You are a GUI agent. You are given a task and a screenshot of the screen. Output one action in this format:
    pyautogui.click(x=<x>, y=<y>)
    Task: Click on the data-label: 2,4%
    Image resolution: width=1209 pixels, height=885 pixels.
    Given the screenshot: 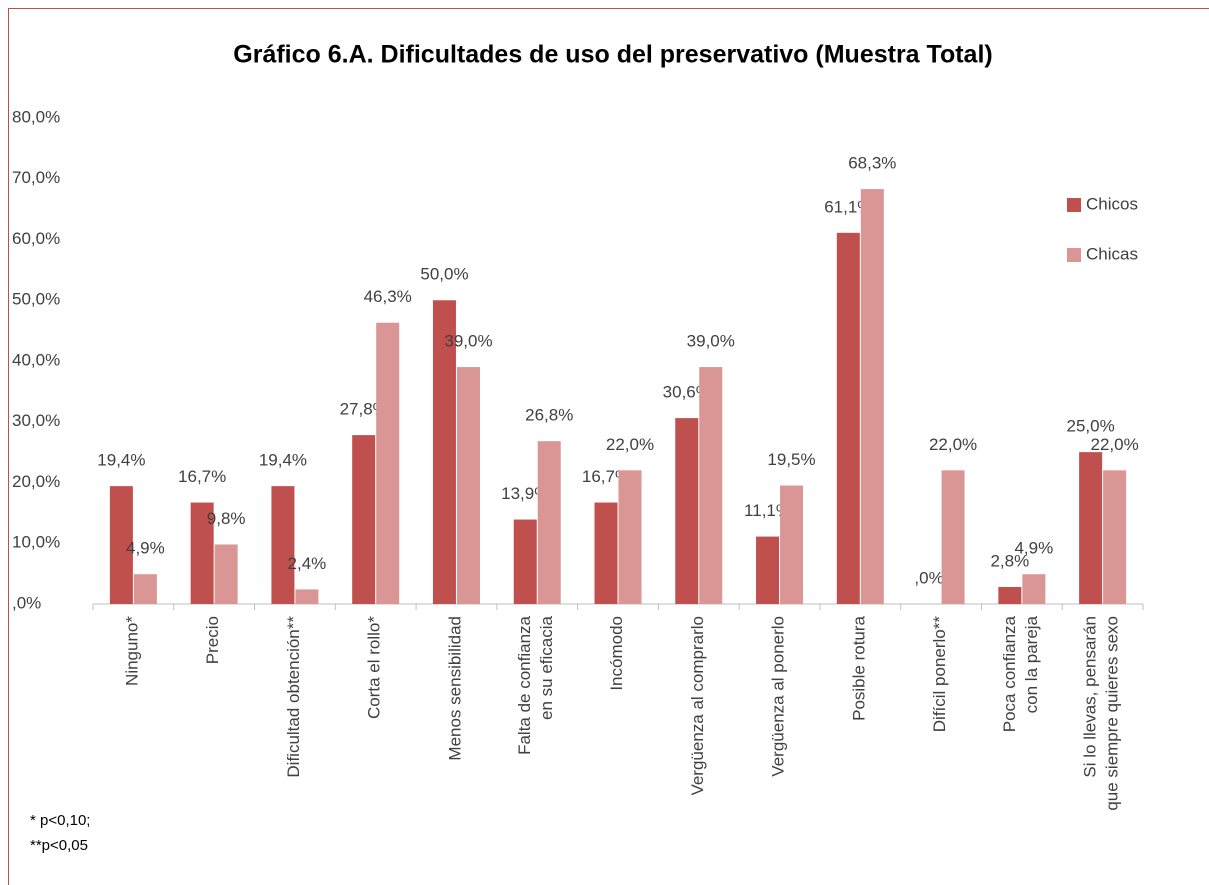 What is the action you would take?
    pyautogui.click(x=307, y=563)
    